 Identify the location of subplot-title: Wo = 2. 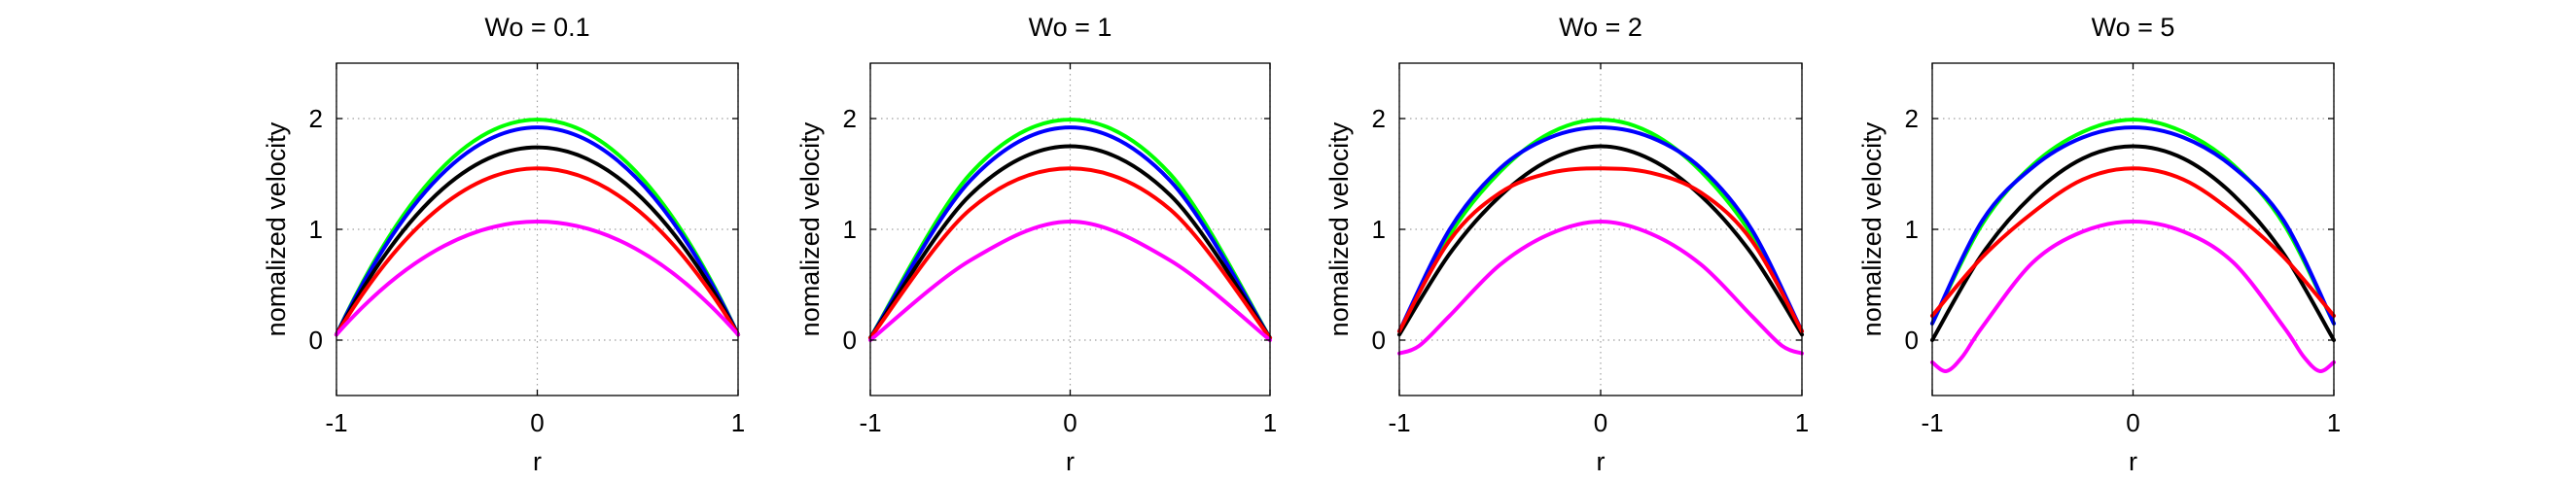
(1601, 27).